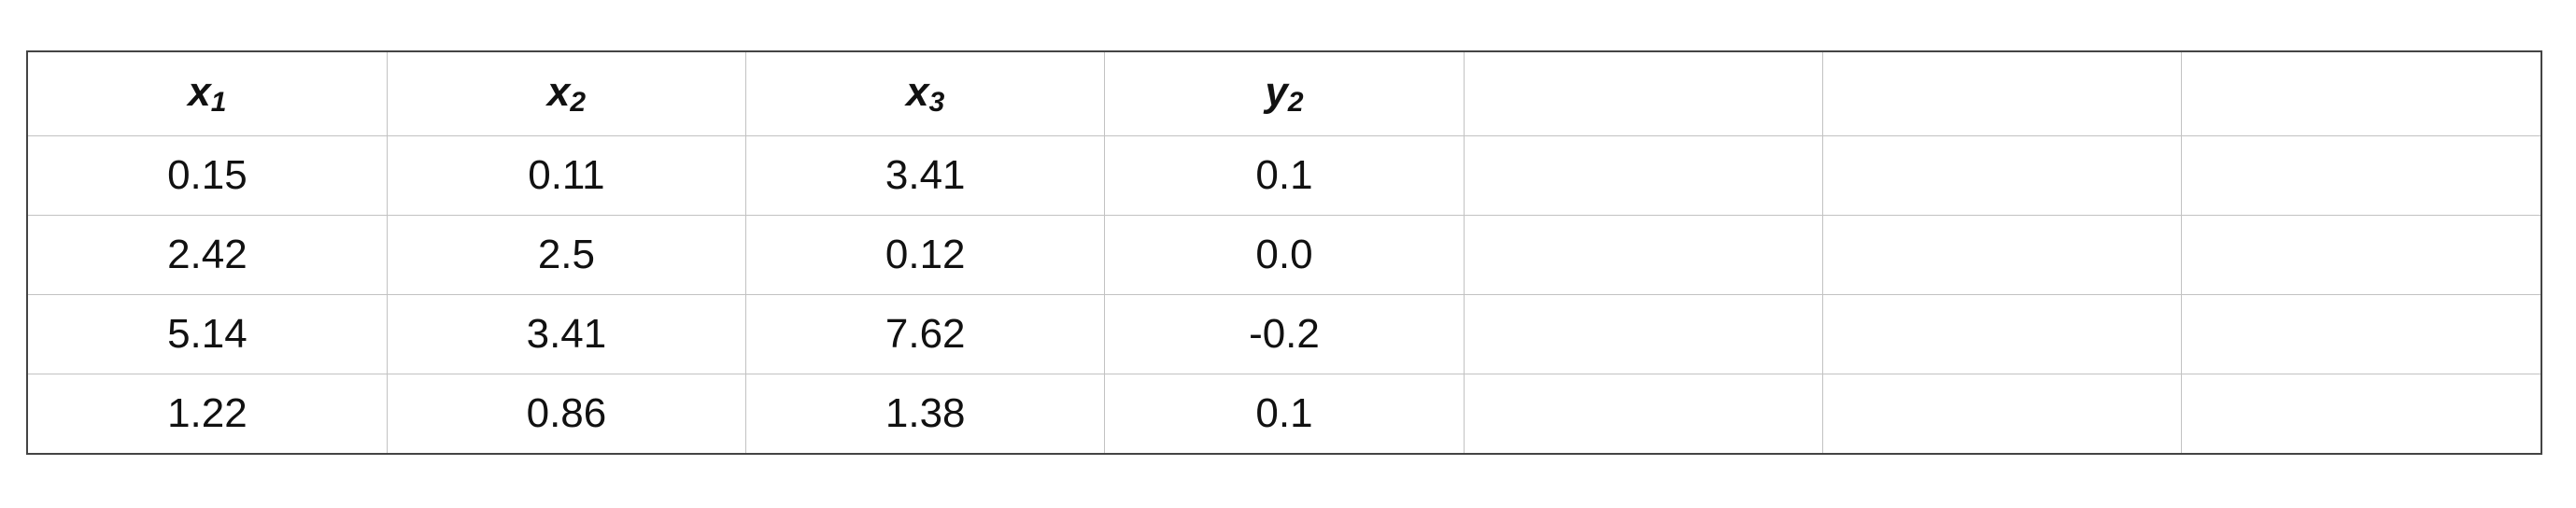 The height and width of the screenshot is (508, 2576). I want to click on header-cell-y2: y2, so click(1284, 94).